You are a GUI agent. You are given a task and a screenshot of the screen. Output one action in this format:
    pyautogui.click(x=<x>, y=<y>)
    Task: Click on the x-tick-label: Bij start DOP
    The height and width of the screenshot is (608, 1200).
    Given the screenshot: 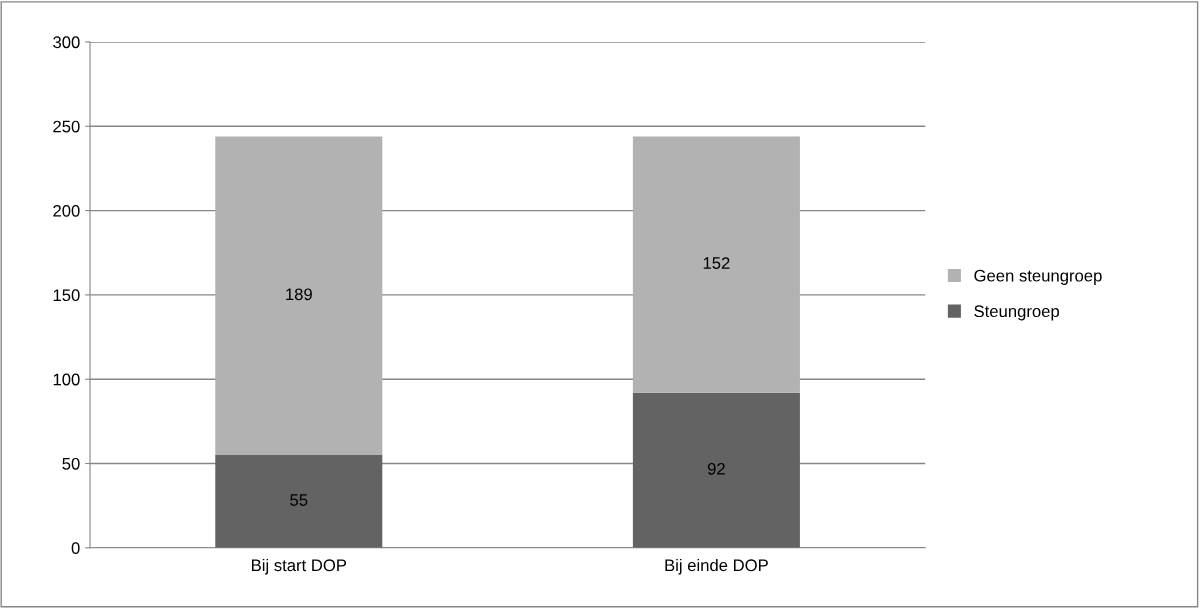 What is the action you would take?
    pyautogui.click(x=299, y=566)
    